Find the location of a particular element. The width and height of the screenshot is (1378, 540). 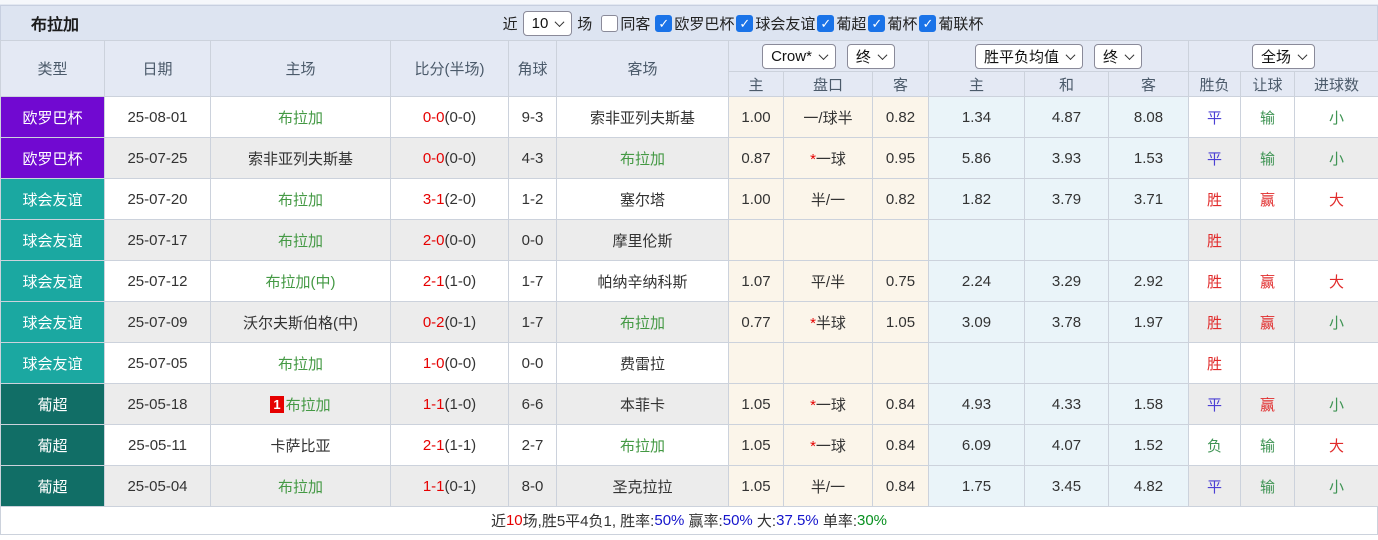

avg-source-select: 胜平负均值 is located at coordinates (1028, 56).